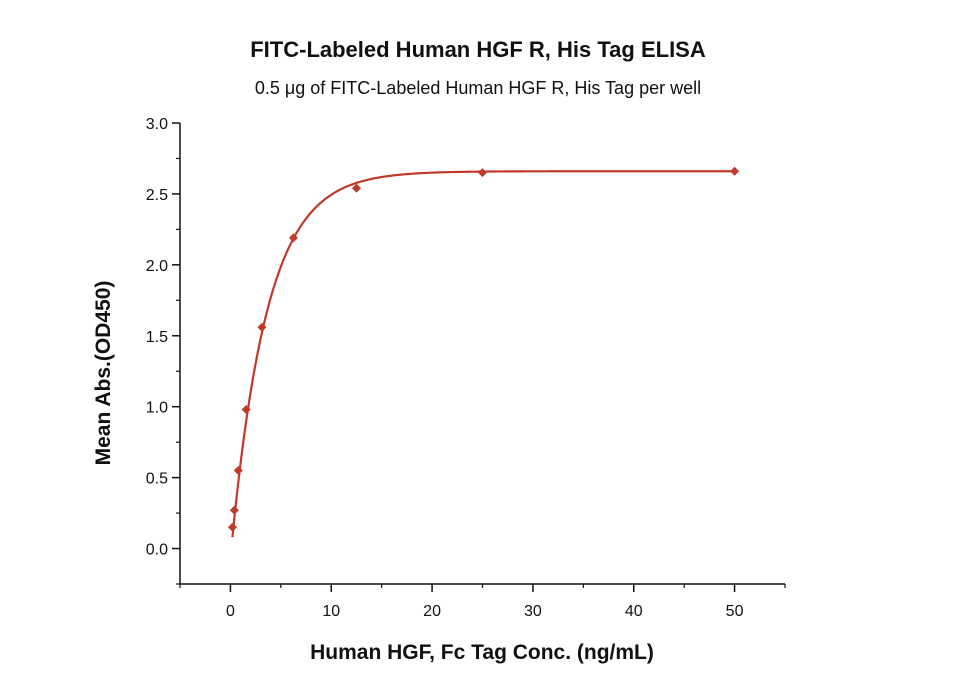 The width and height of the screenshot is (959, 685). What do you see at coordinates (157, 408) in the screenshot?
I see `y-tick-label: 1.0` at bounding box center [157, 408].